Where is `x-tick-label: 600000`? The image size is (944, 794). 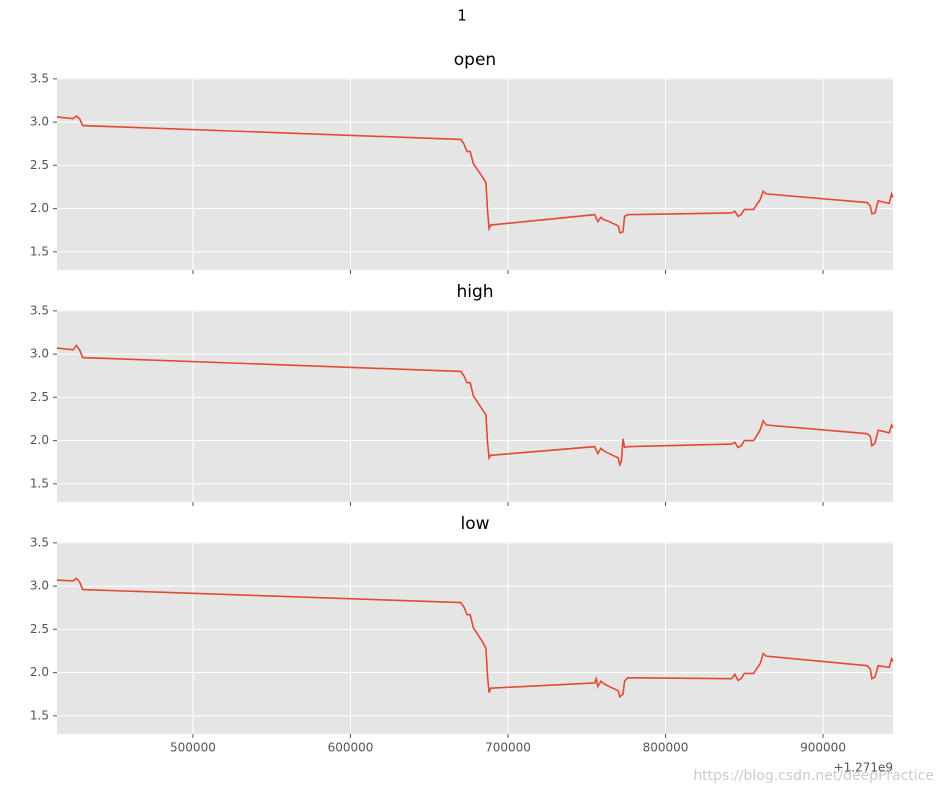
x-tick-label: 600000 is located at coordinates (351, 748).